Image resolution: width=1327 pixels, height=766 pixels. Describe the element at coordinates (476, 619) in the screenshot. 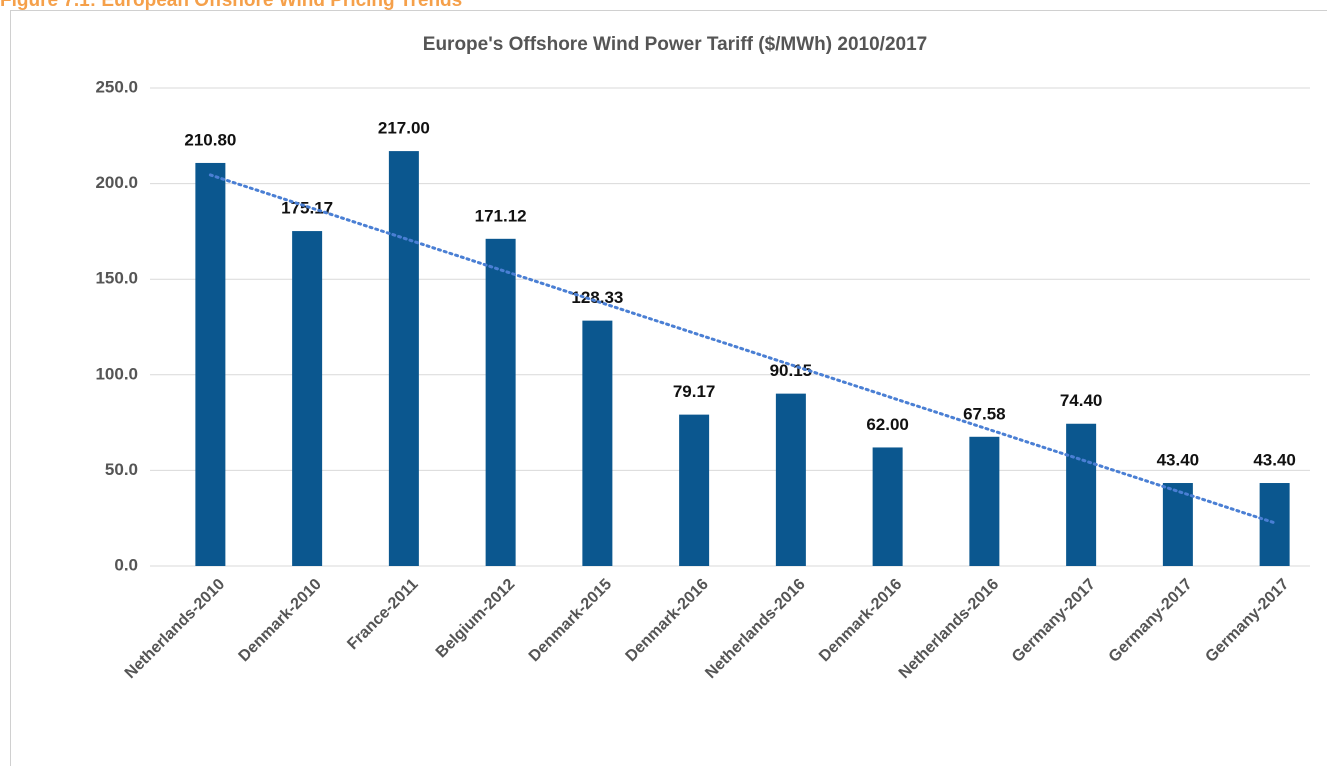

I see `x-tick-label: Belgium-2012` at that location.